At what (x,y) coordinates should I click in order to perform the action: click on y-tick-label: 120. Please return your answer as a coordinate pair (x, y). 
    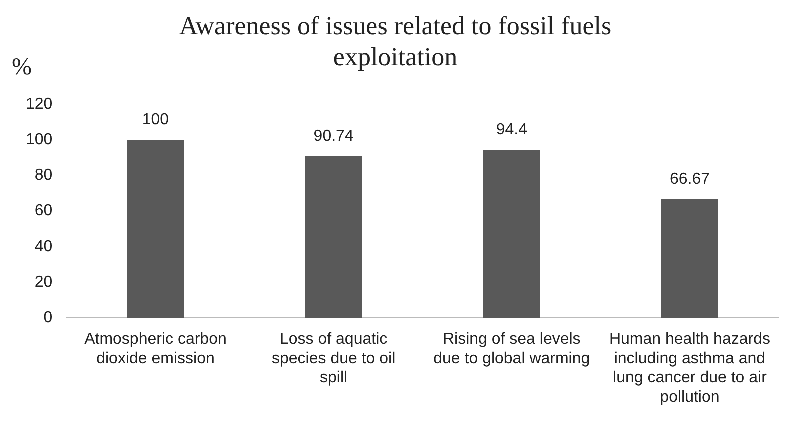
    Looking at the image, I should click on (39, 104).